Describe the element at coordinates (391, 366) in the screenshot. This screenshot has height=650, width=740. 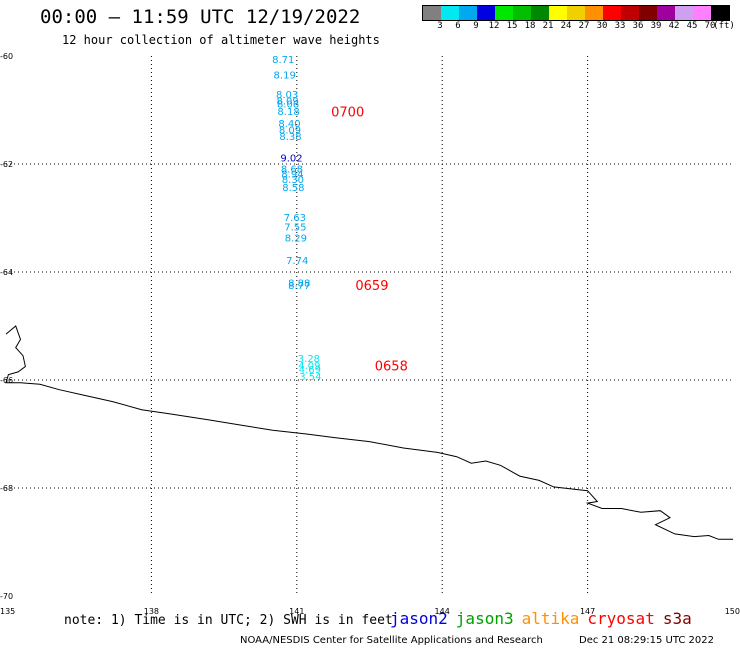
I see `pass-time-label: 0658` at that location.